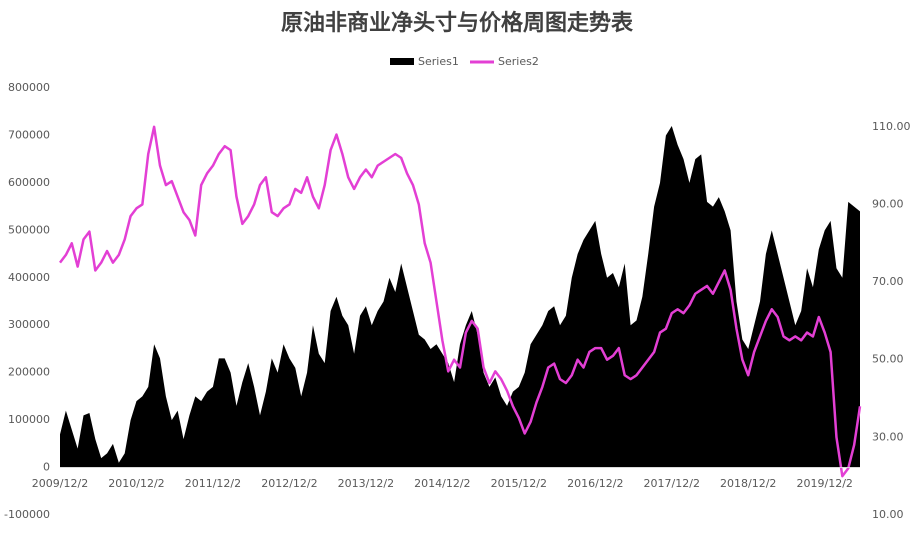 This screenshot has width=914, height=538. Describe the element at coordinates (442, 483) in the screenshot. I see `x-tick-label: 2014/12/2` at that location.